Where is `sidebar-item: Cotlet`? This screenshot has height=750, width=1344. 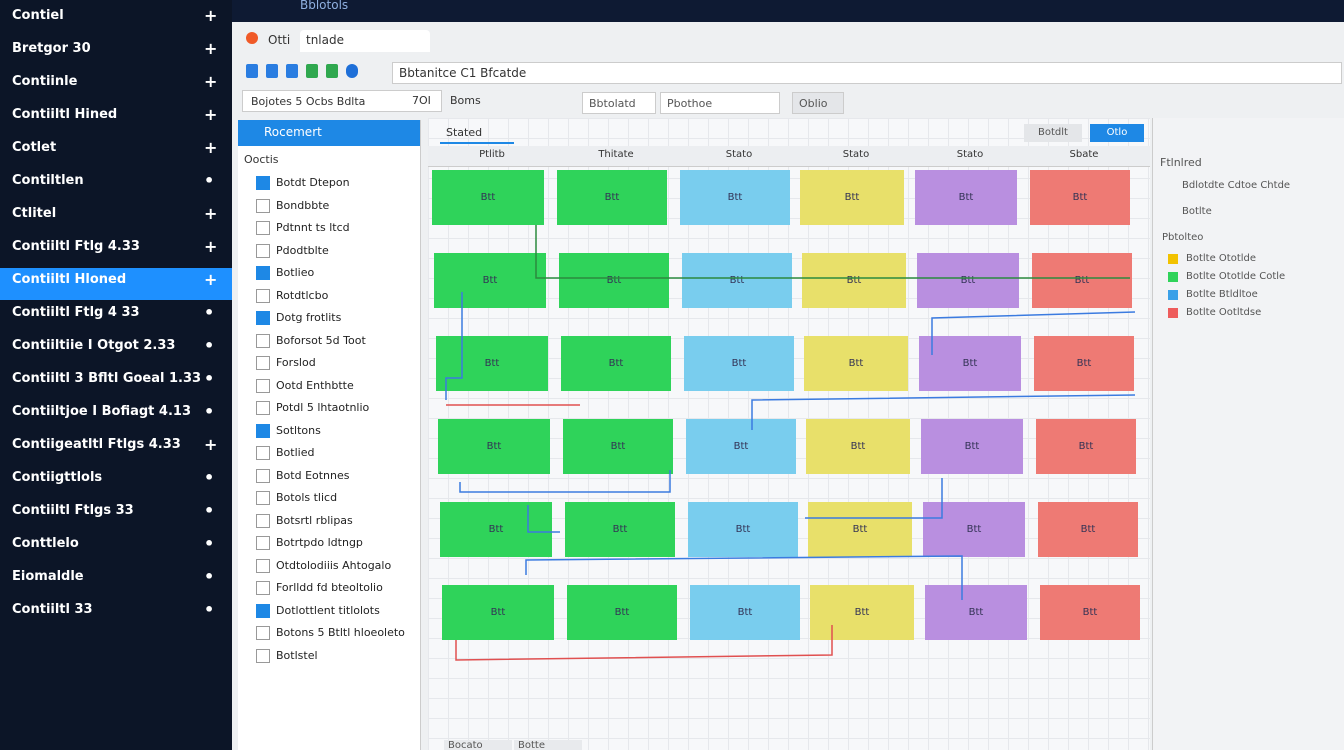 sidebar-item: Cotlet is located at coordinates (34, 147).